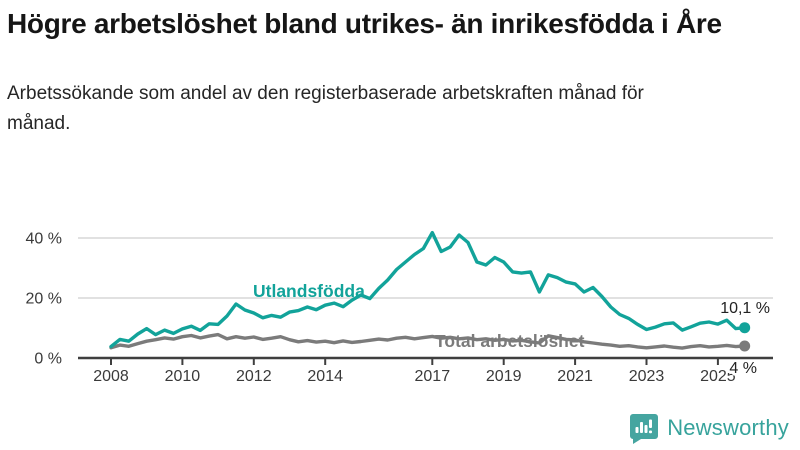 The height and width of the screenshot is (450, 800). Describe the element at coordinates (644, 426) in the screenshot. I see `bar-chart-glyph` at that location.